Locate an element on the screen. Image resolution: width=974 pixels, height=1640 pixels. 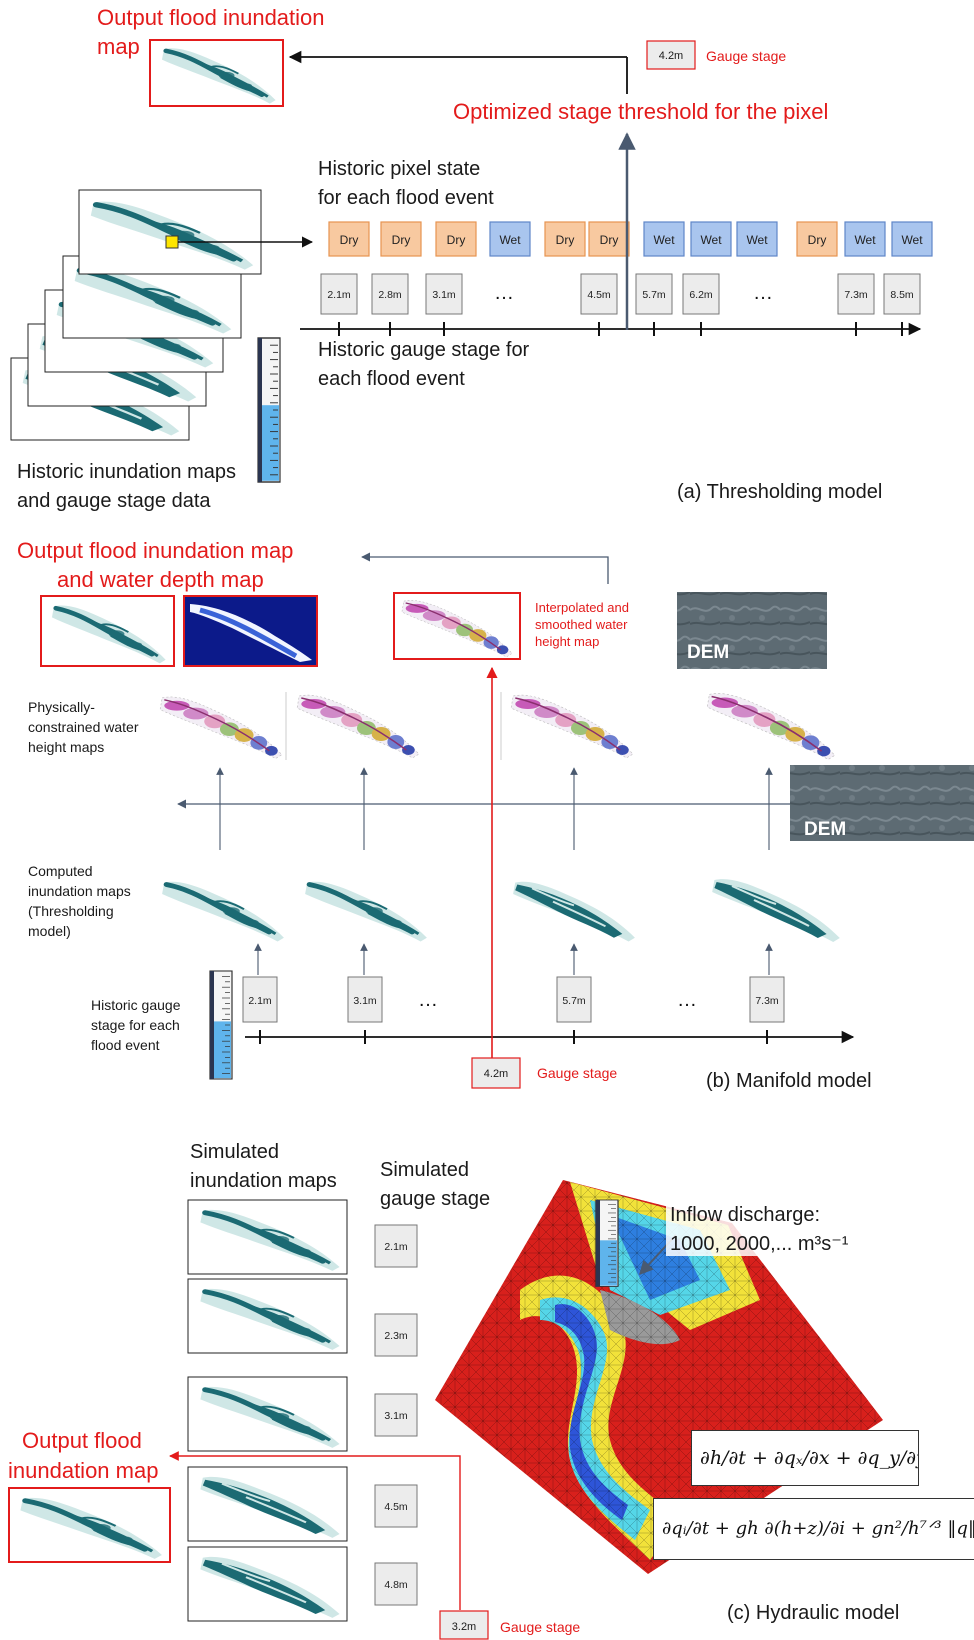
pixel-state-title-1: Historic pixel state is located at coordinates (399, 169).